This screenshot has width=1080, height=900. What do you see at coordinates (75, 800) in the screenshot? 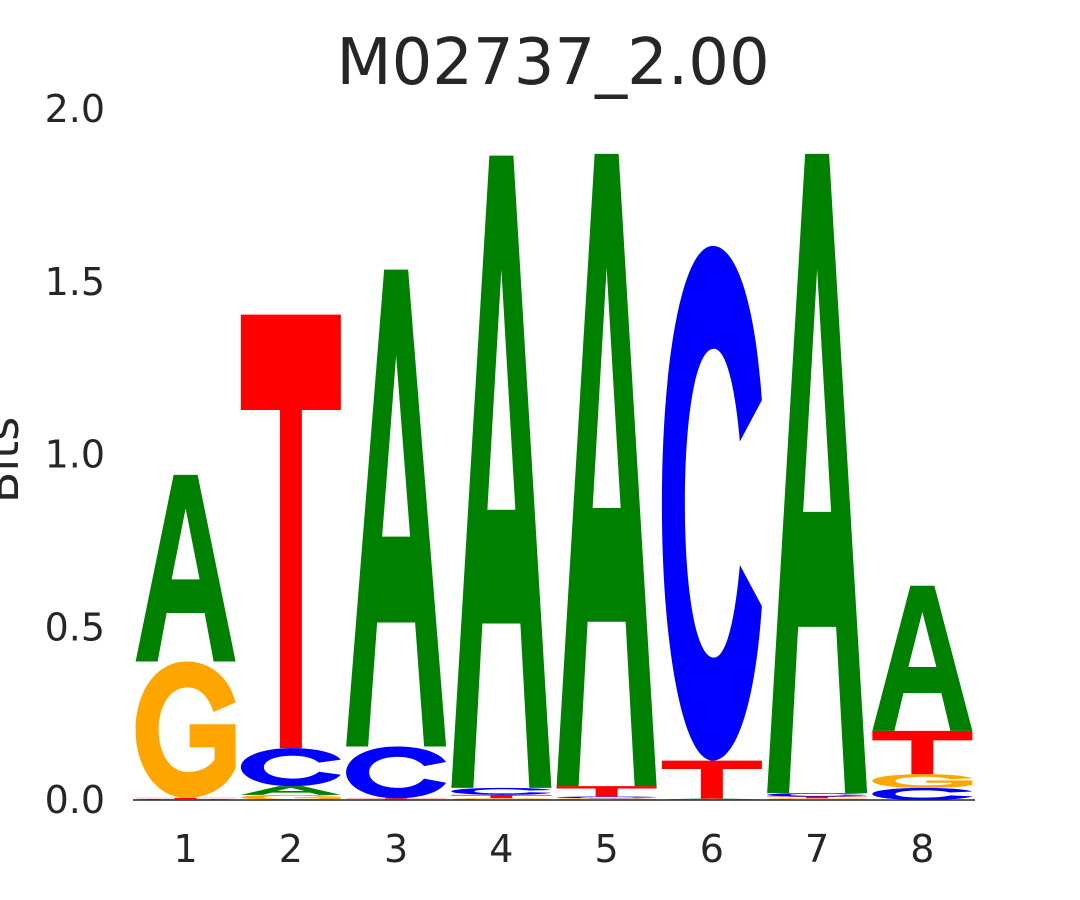
I see `y-tick-label: 0.0` at bounding box center [75, 800].